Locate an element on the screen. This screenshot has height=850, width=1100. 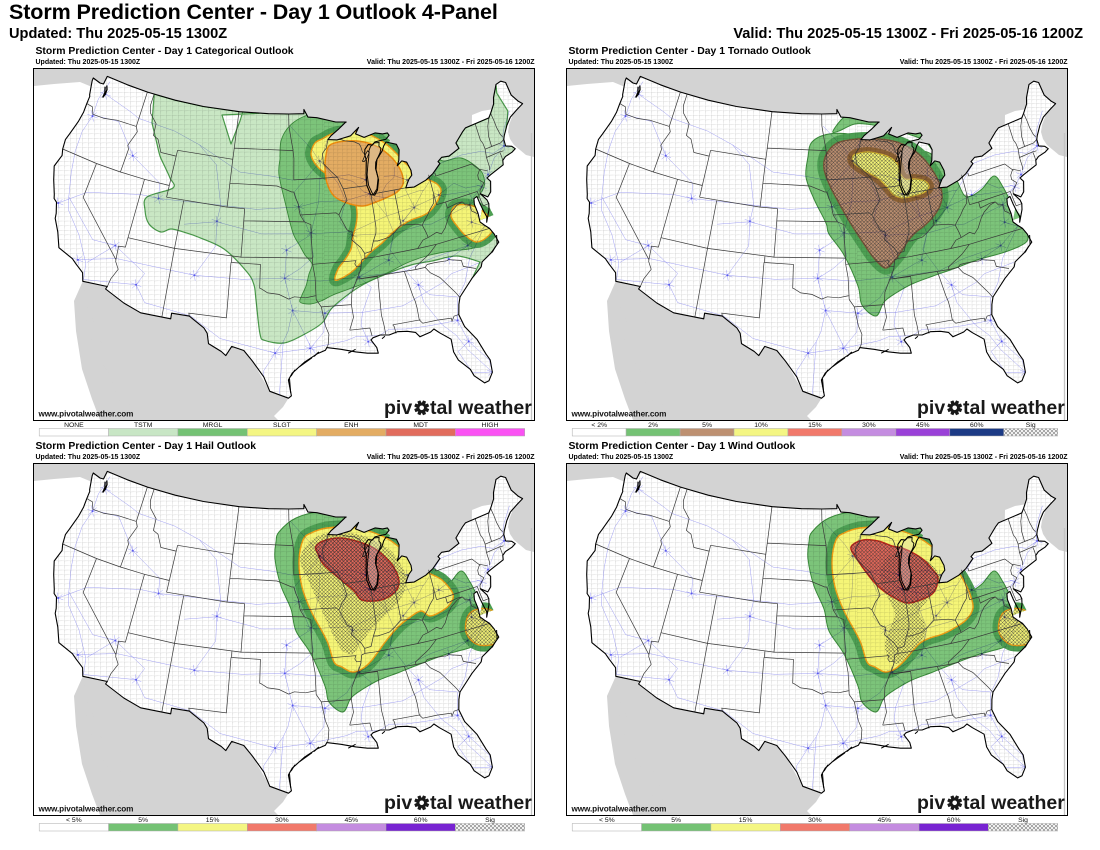
svg-text: 2% is located at coordinates (653, 425).